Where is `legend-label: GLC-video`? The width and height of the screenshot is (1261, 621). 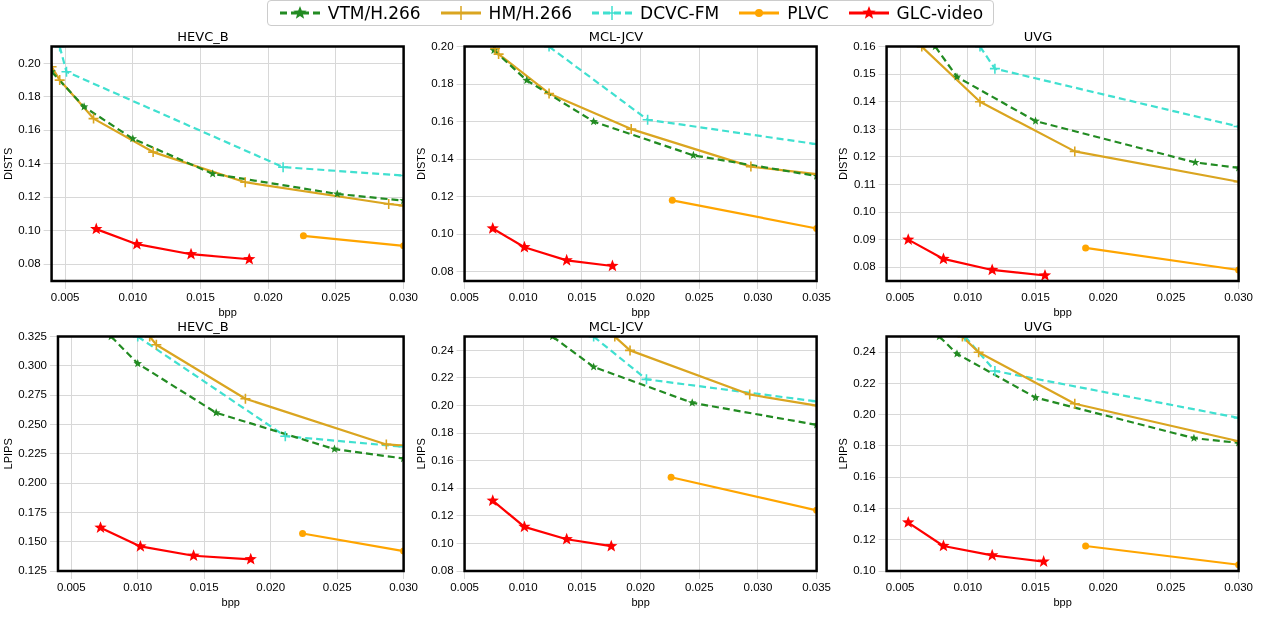
legend-label: GLC-video is located at coordinates (940, 13).